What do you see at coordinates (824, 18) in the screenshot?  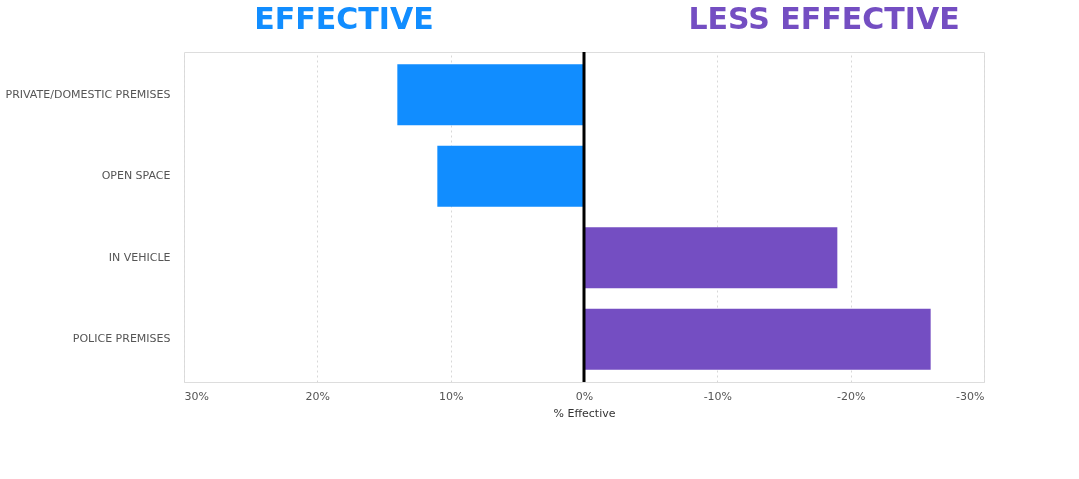 I see `text: LESS EFFECTIVE` at bounding box center [824, 18].